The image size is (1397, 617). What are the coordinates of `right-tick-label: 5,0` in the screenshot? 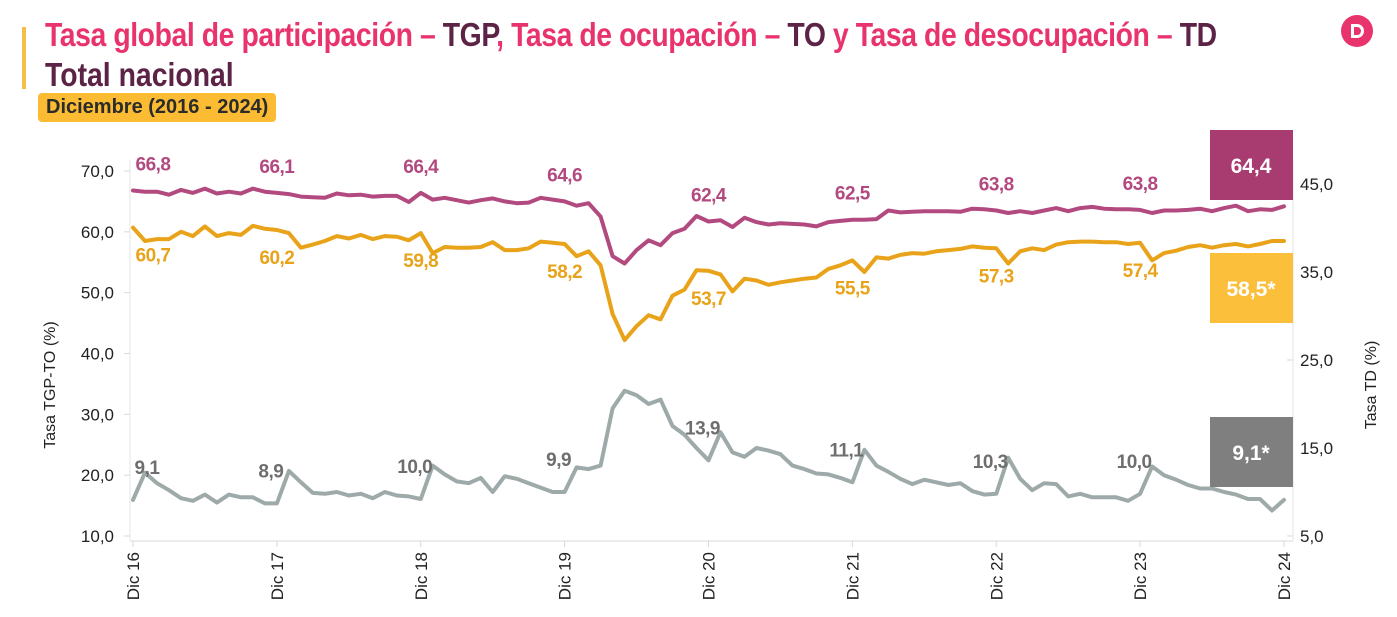 It's located at (1312, 536).